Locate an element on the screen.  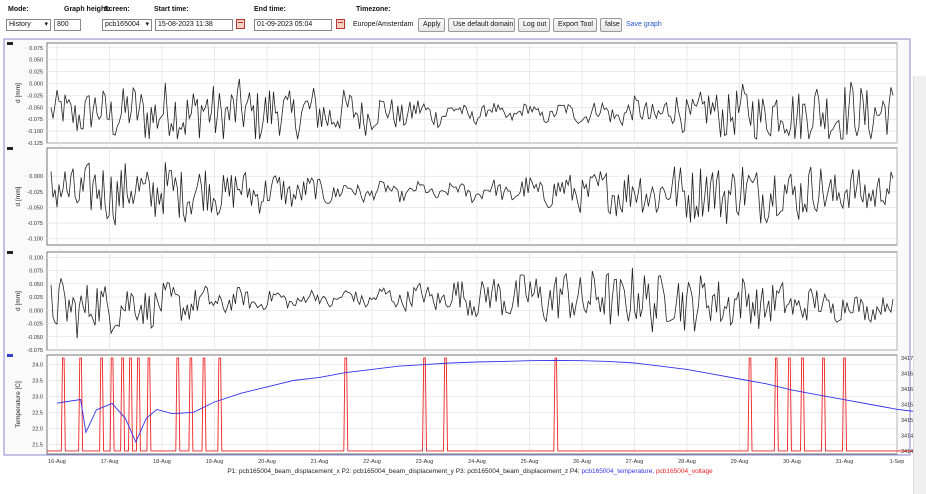
start-time-input: 15-08-2023 11:38 is located at coordinates (194, 25).